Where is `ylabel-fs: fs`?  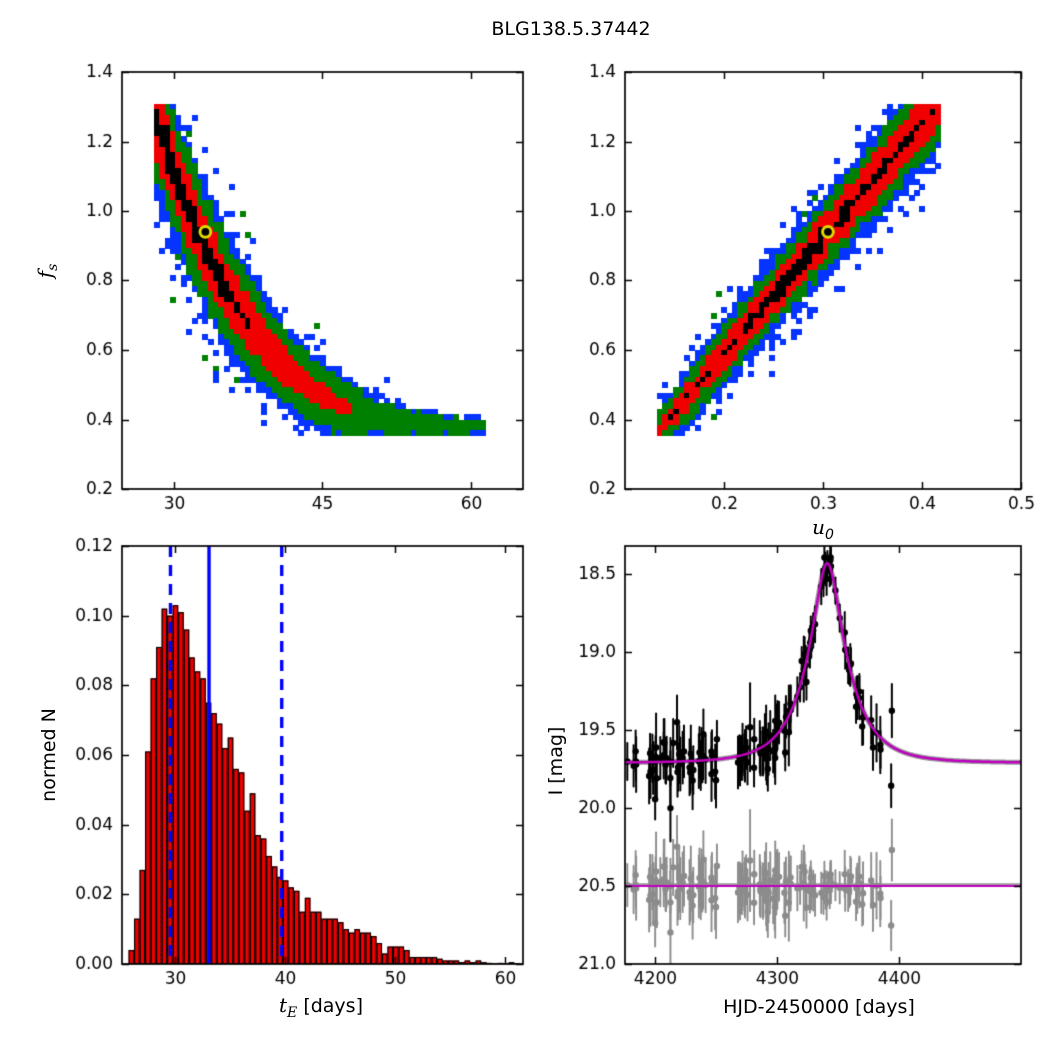 ylabel-fs: fs is located at coordinates (47, 271).